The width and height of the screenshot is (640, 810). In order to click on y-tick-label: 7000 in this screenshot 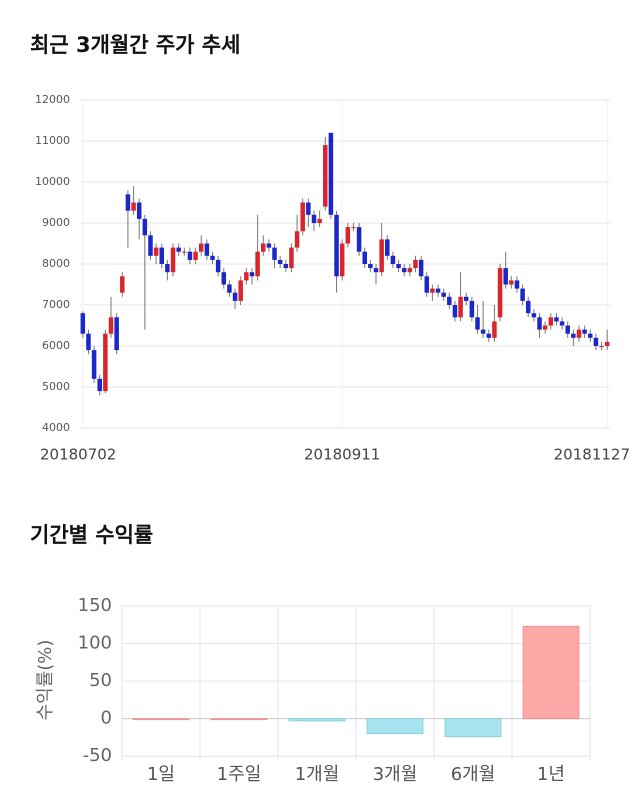, I will do `click(56, 304)`.